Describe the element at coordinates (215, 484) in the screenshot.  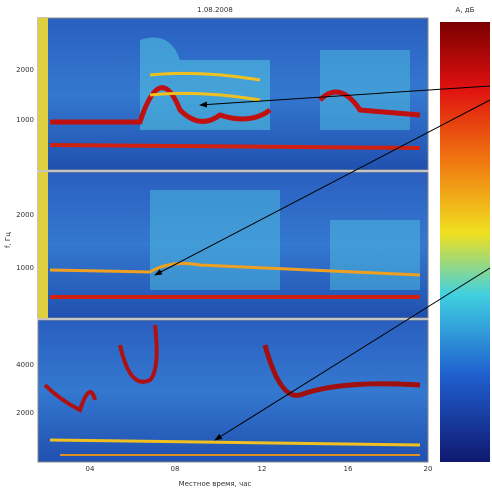
I see `x-axis-label: Местное время, час` at that location.